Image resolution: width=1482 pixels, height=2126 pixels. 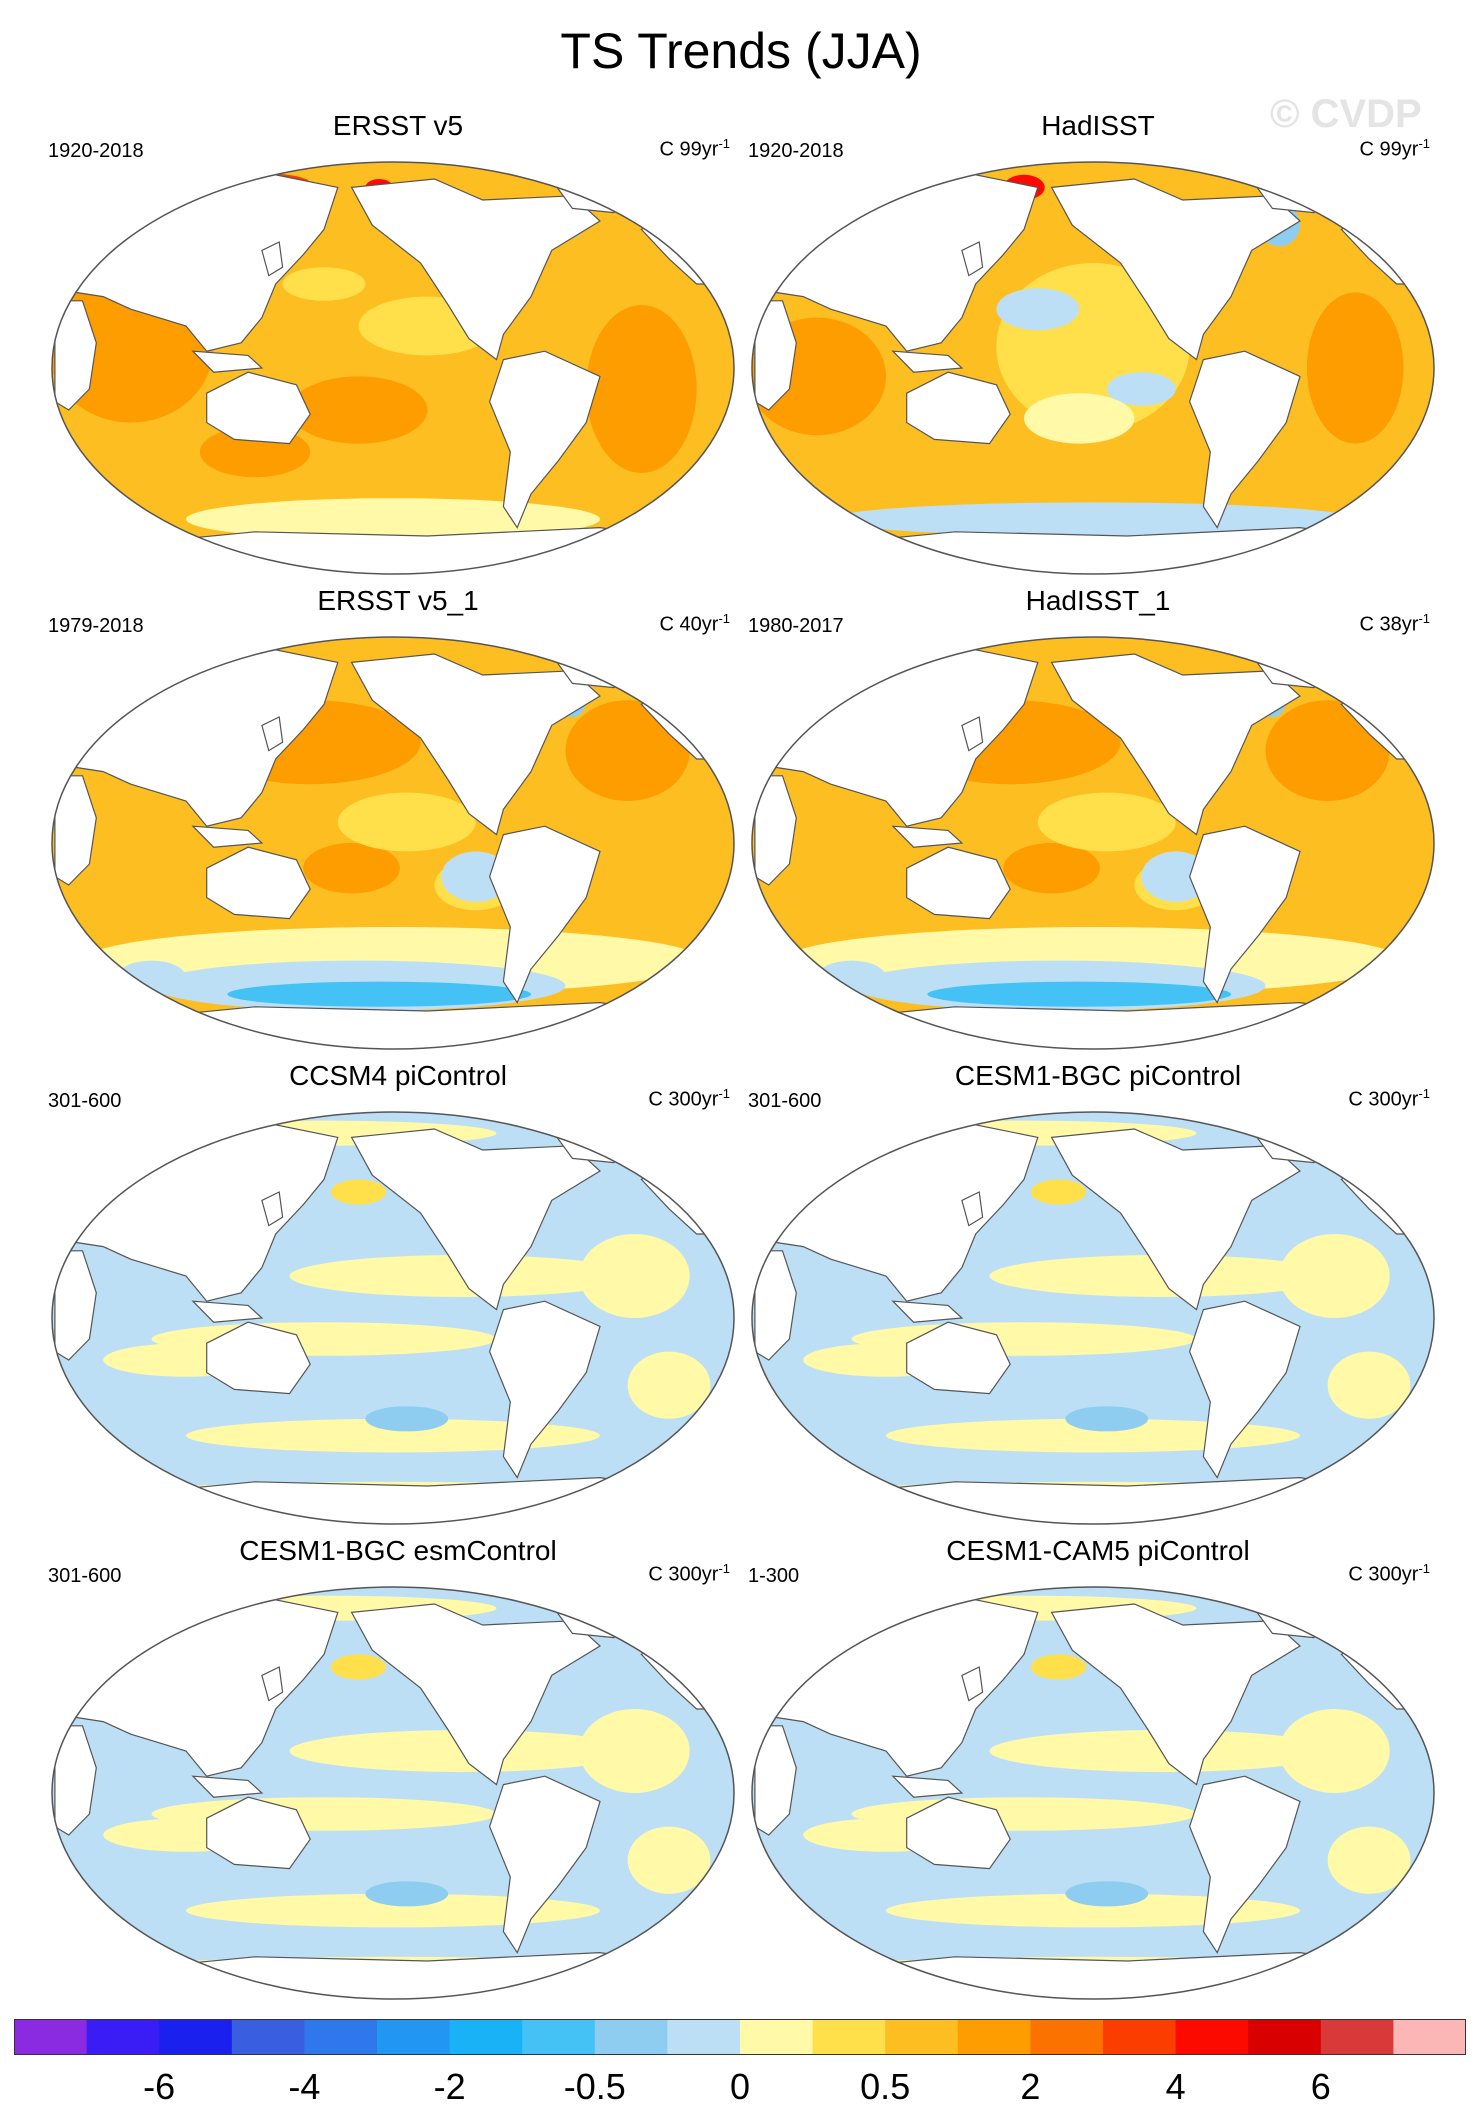 I want to click on map-panel: CCSM4 piControl 301-600 C 300yr-1, so click(x=398, y=1295).